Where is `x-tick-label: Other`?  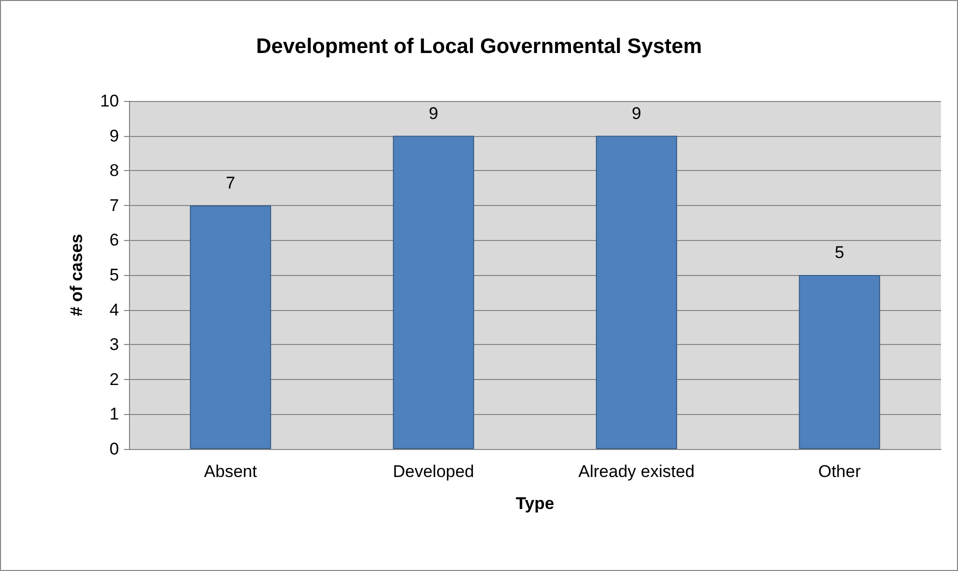
x-tick-label: Other is located at coordinates (840, 471).